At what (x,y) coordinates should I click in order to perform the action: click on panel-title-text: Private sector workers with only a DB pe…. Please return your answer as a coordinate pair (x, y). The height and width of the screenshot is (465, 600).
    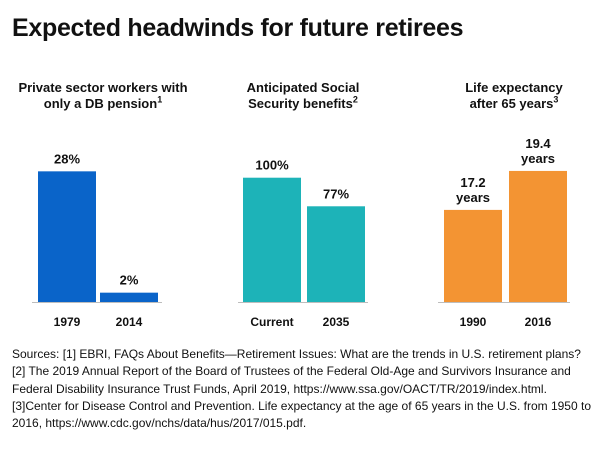
    Looking at the image, I should click on (103, 95).